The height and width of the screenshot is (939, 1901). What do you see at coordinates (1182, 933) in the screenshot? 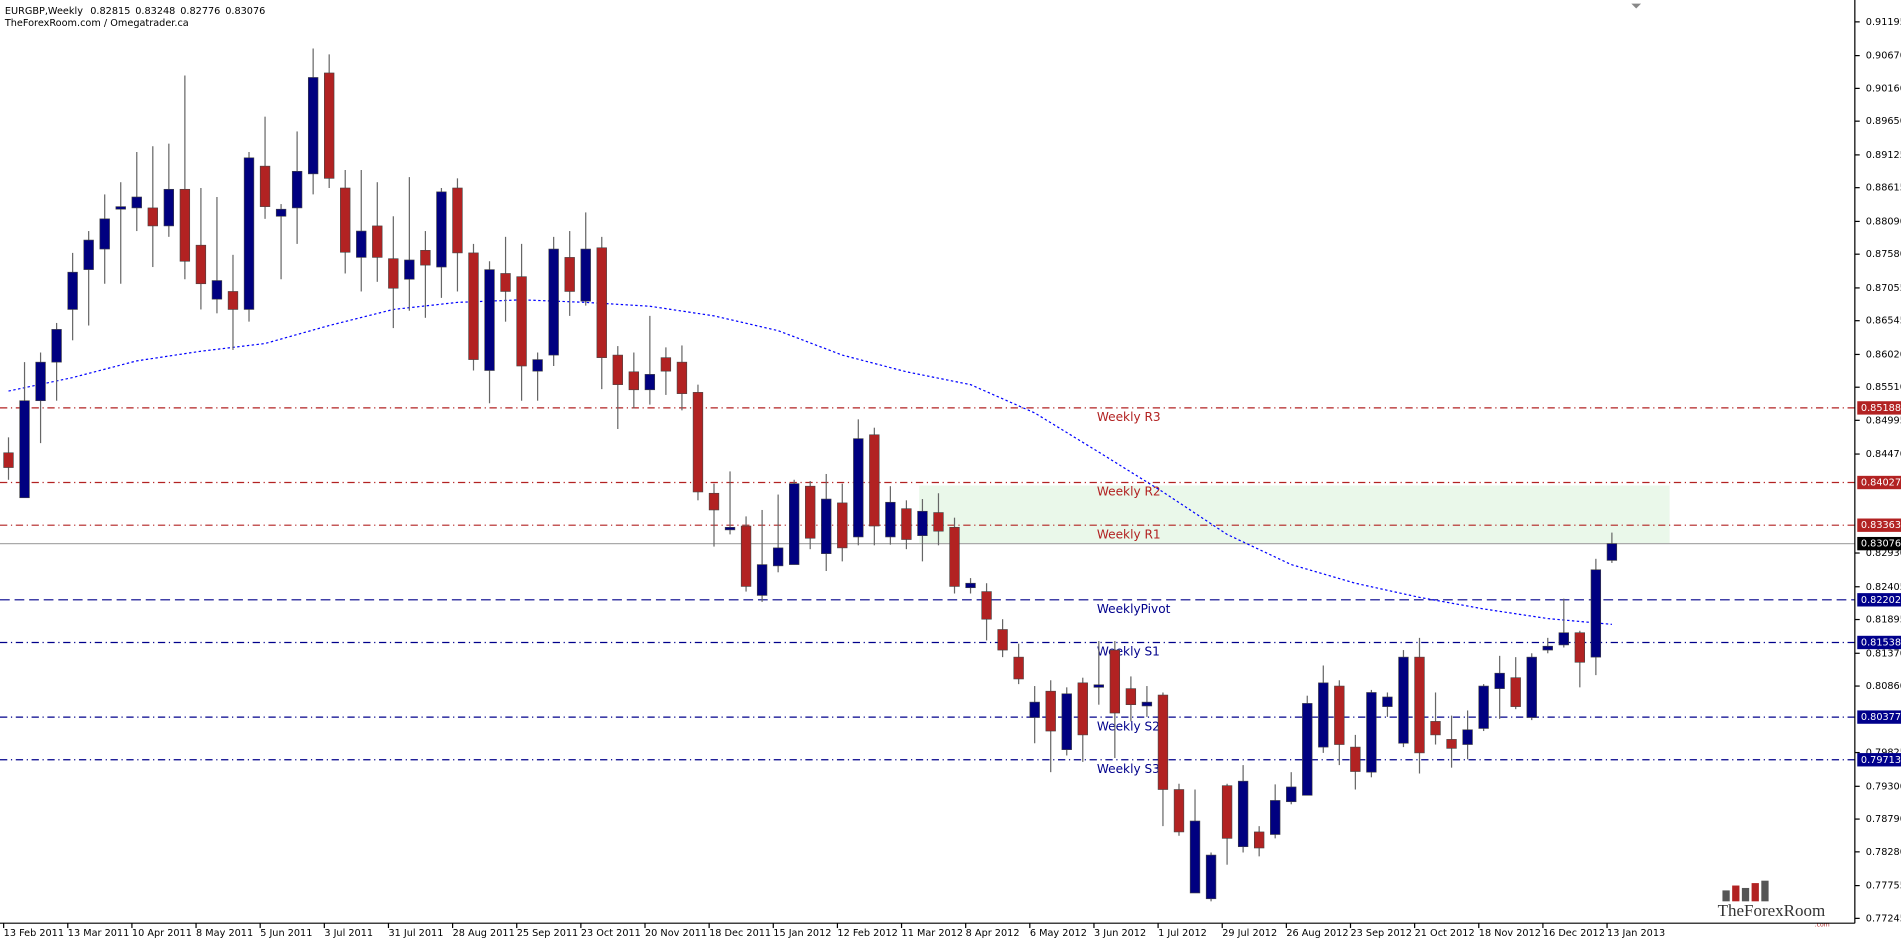
I see `x-tick-label: 1 Jul 2012` at bounding box center [1182, 933].